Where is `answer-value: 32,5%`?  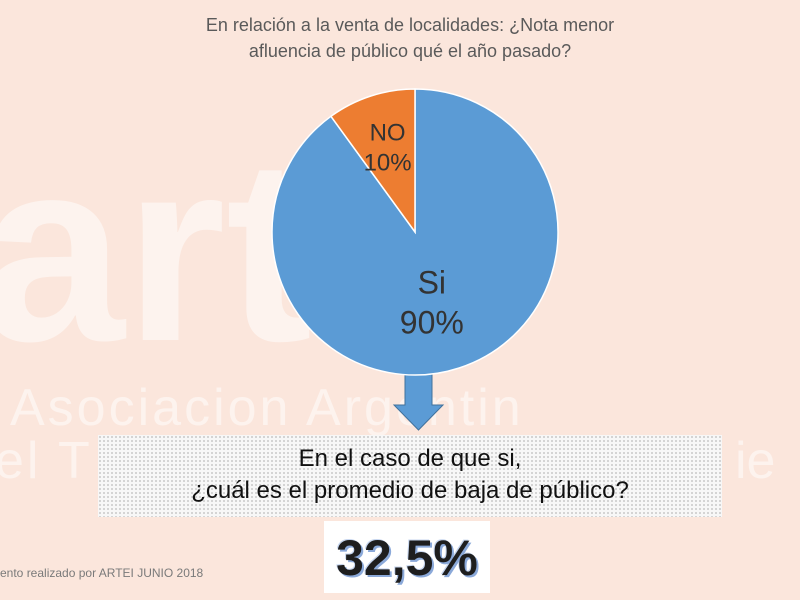 answer-value: 32,5% is located at coordinates (407, 558).